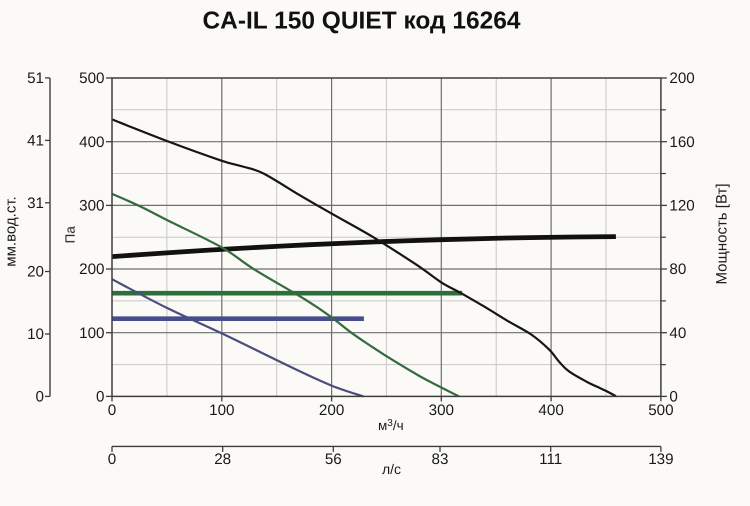 The width and height of the screenshot is (750, 506). What do you see at coordinates (681, 206) in the screenshot?
I see `svg-text: 120` at bounding box center [681, 206].